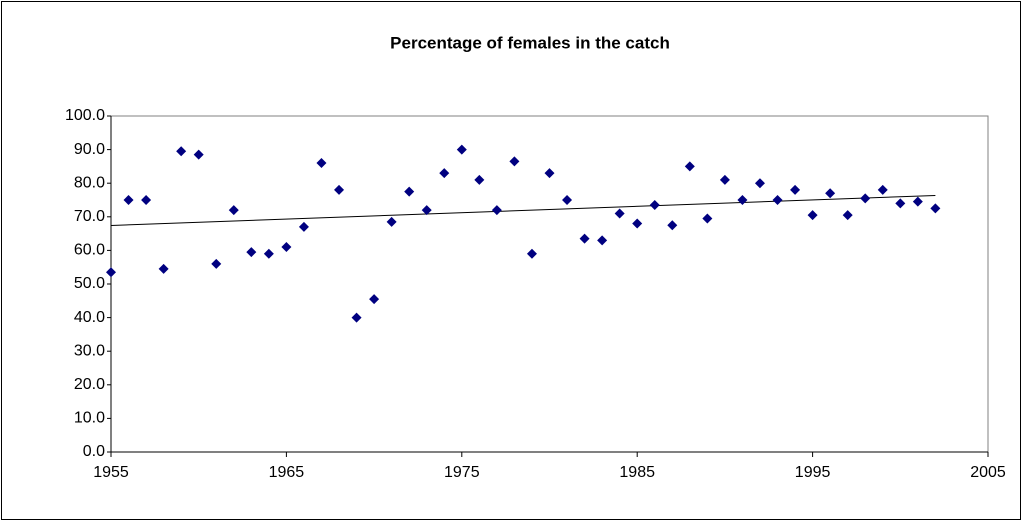 The image size is (1023, 522). I want to click on x-tick-label: 1985, so click(637, 472).